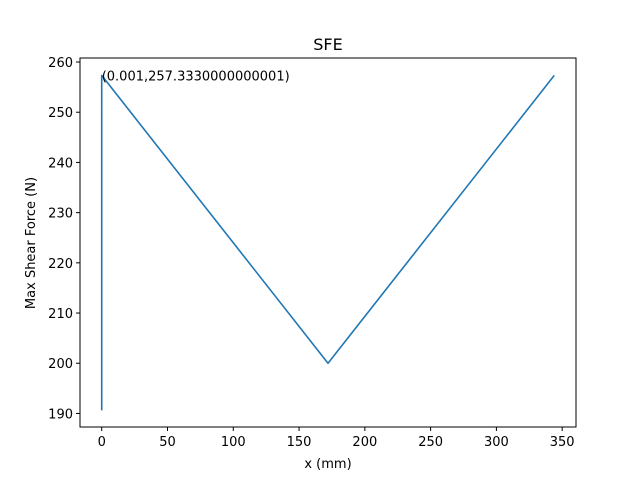 Image resolution: width=640 pixels, height=480 pixels. Describe the element at coordinates (562, 442) in the screenshot. I see `x-tick-label: 350` at that location.